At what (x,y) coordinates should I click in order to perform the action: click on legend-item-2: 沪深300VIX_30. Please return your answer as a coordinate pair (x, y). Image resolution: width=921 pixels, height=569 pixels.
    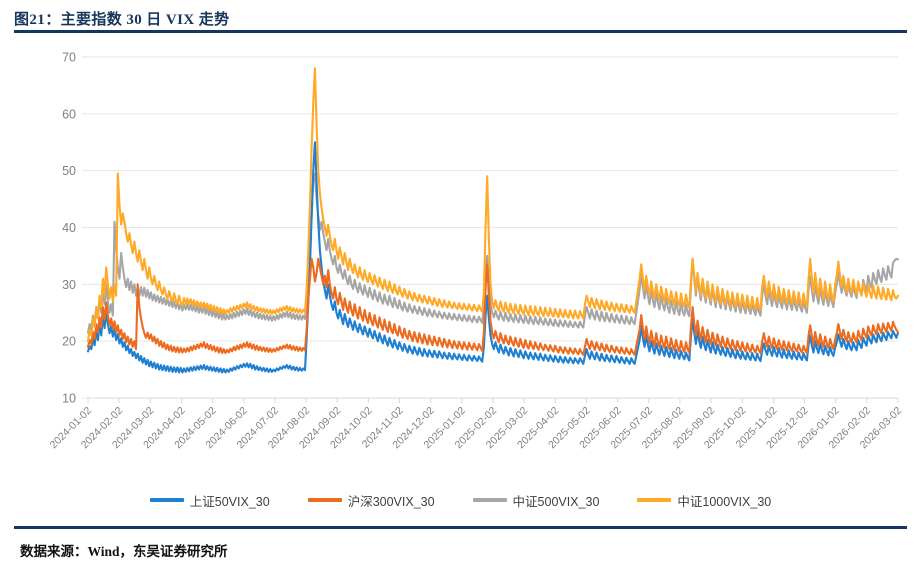
    Looking at the image, I should click on (371, 500).